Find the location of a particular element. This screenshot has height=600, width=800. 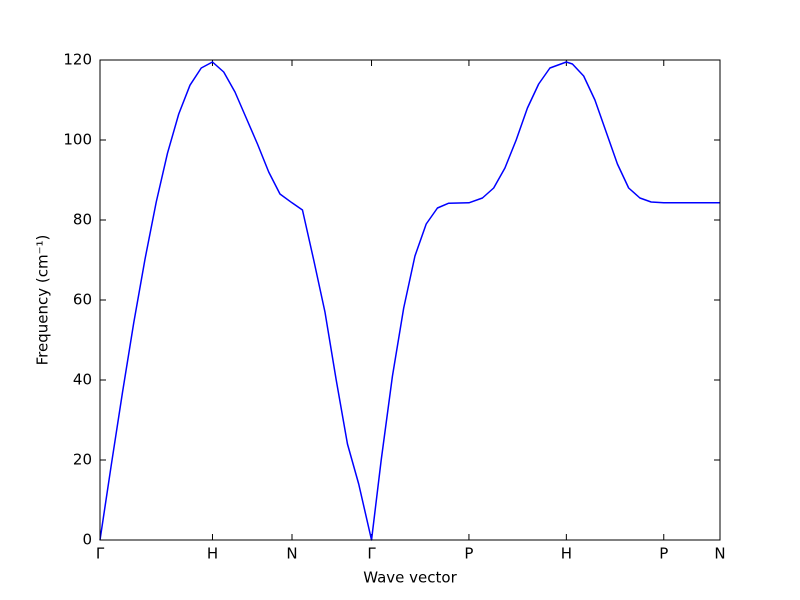

x-axis-label: Wave vector is located at coordinates (410, 578).